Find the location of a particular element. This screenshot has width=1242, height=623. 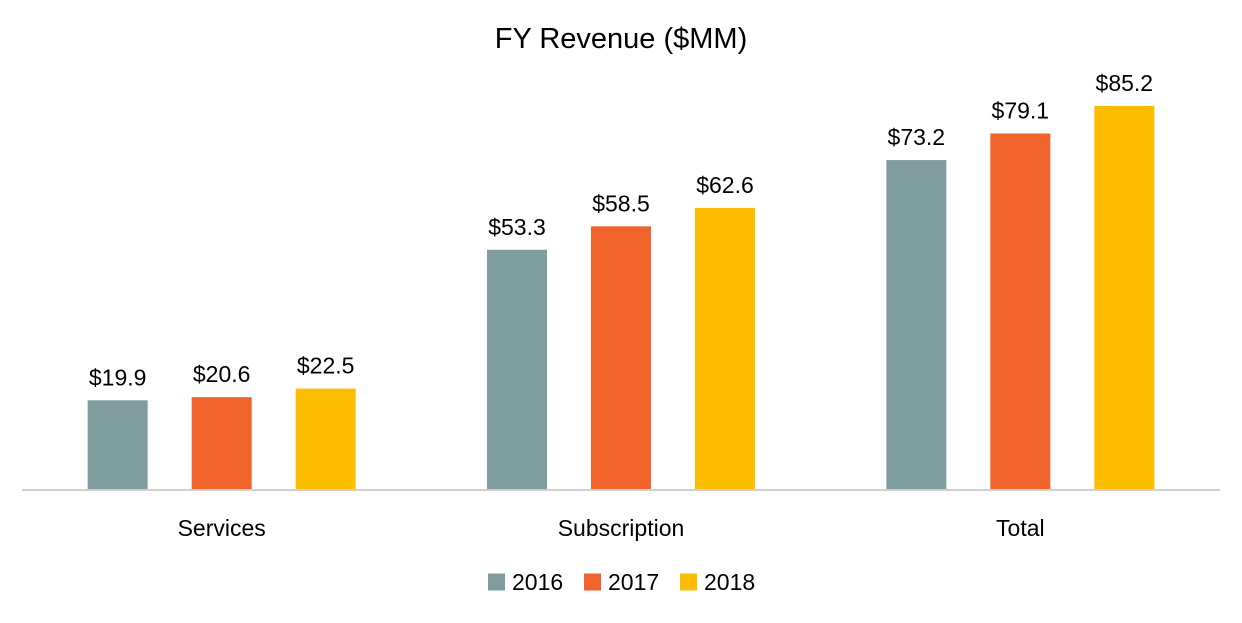

legend-item-2017: 2017 is located at coordinates (621, 582).